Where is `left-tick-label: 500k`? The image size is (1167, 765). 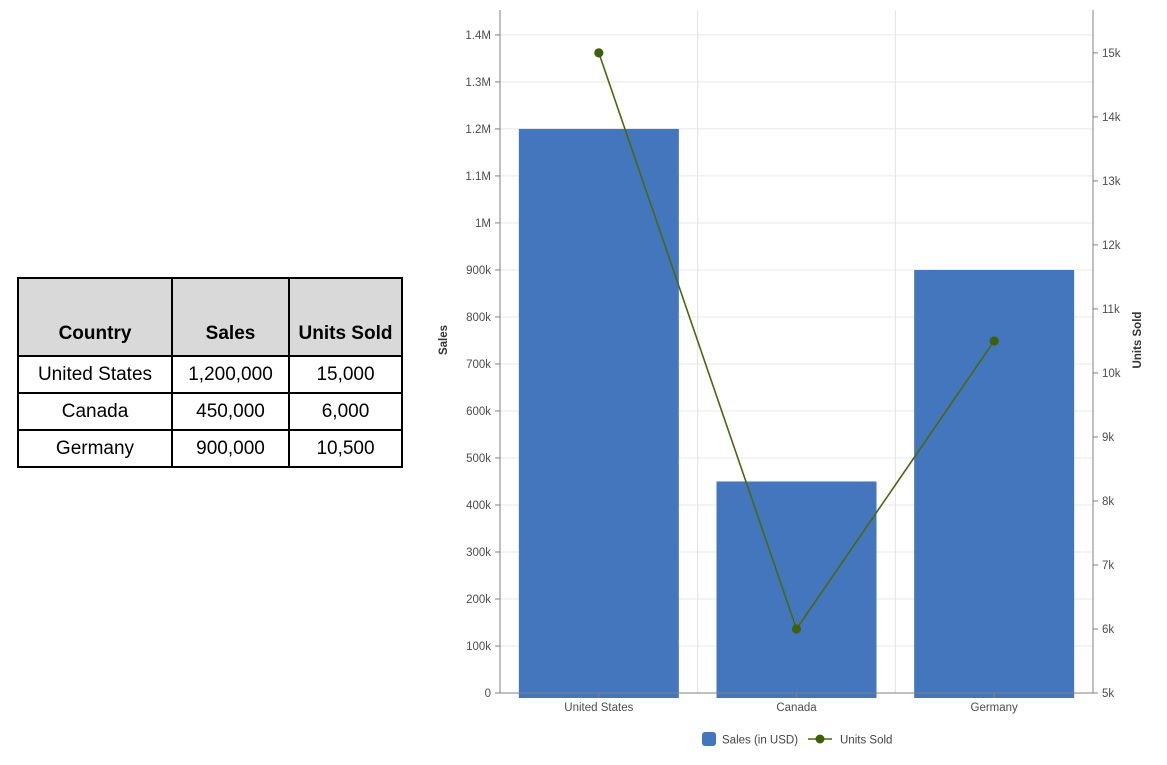
left-tick-label: 500k is located at coordinates (478, 459).